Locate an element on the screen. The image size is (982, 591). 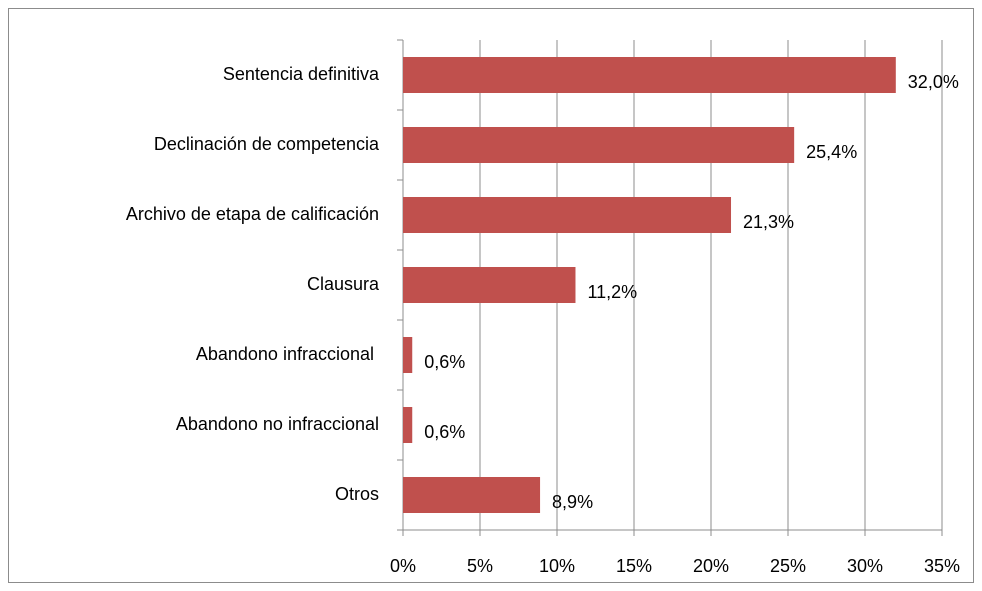
y-tick-label: Sentencia definitiva is located at coordinates (301, 74).